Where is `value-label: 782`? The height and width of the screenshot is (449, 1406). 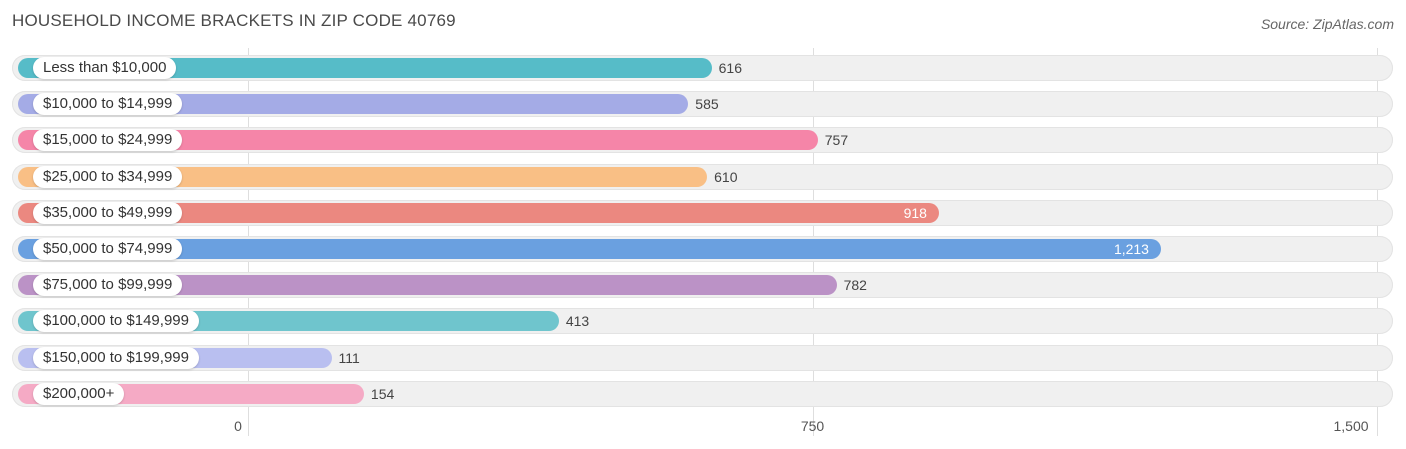
value-label: 782 is located at coordinates (855, 285).